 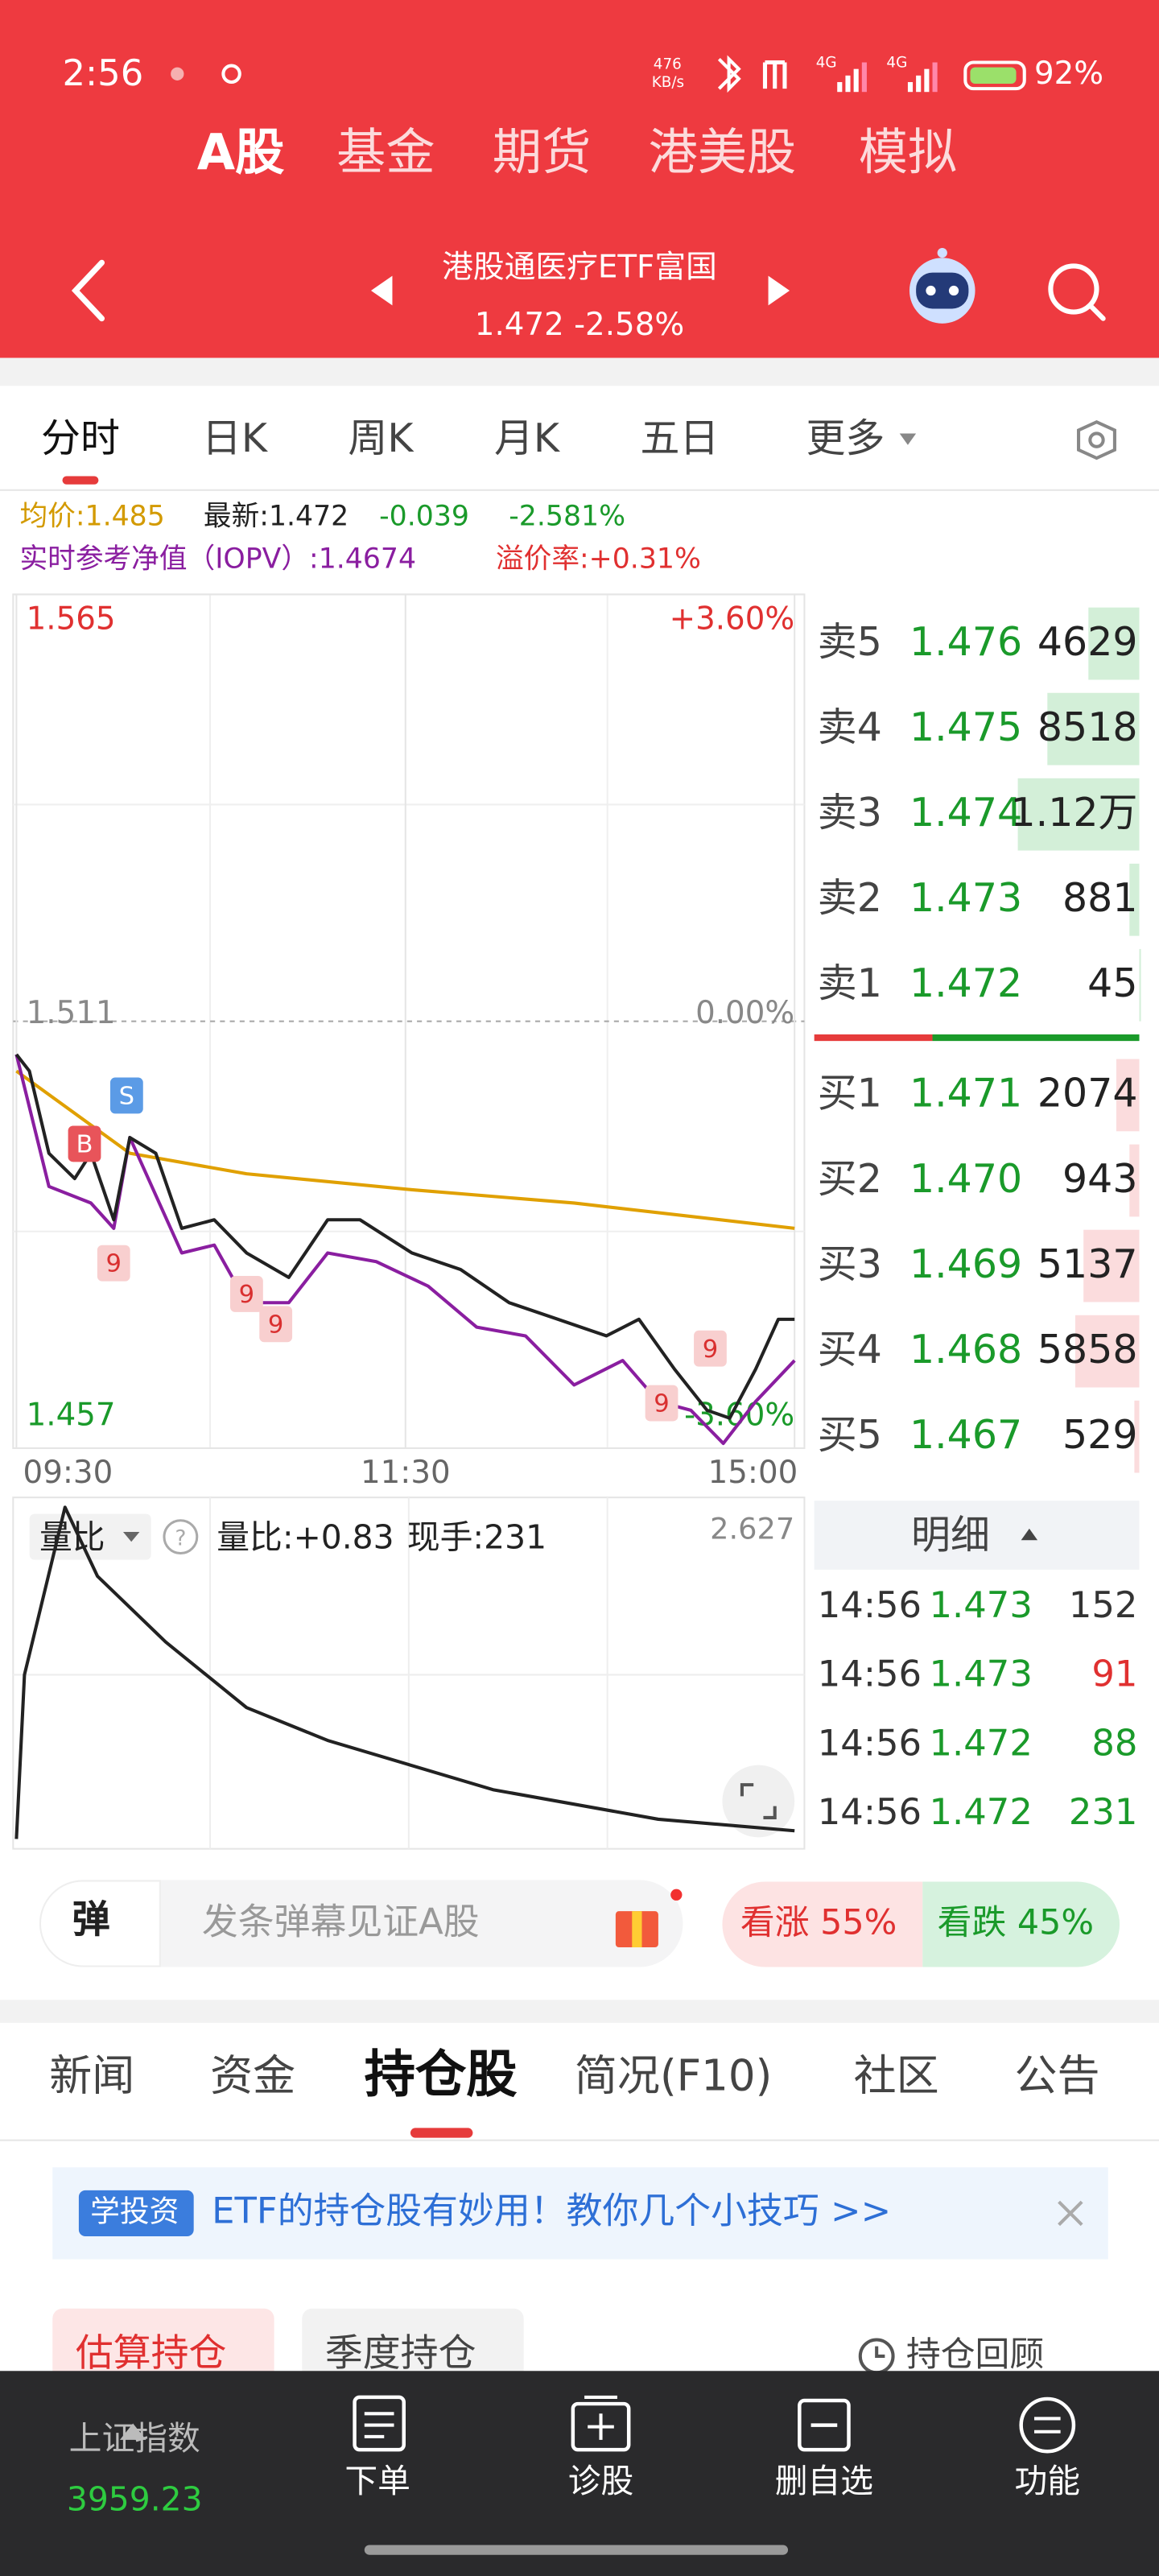 I want to click on details-header, so click(x=977, y=1535).